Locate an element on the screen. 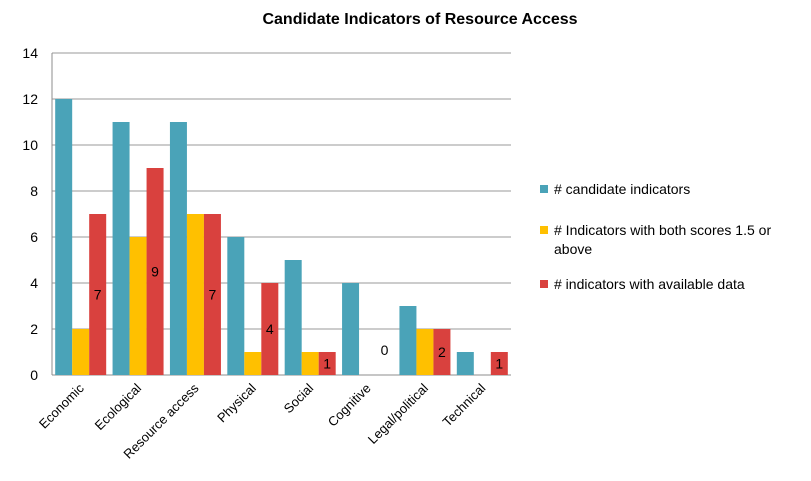 The height and width of the screenshot is (481, 811). x-tick-label: Ecological is located at coordinates (118, 406).